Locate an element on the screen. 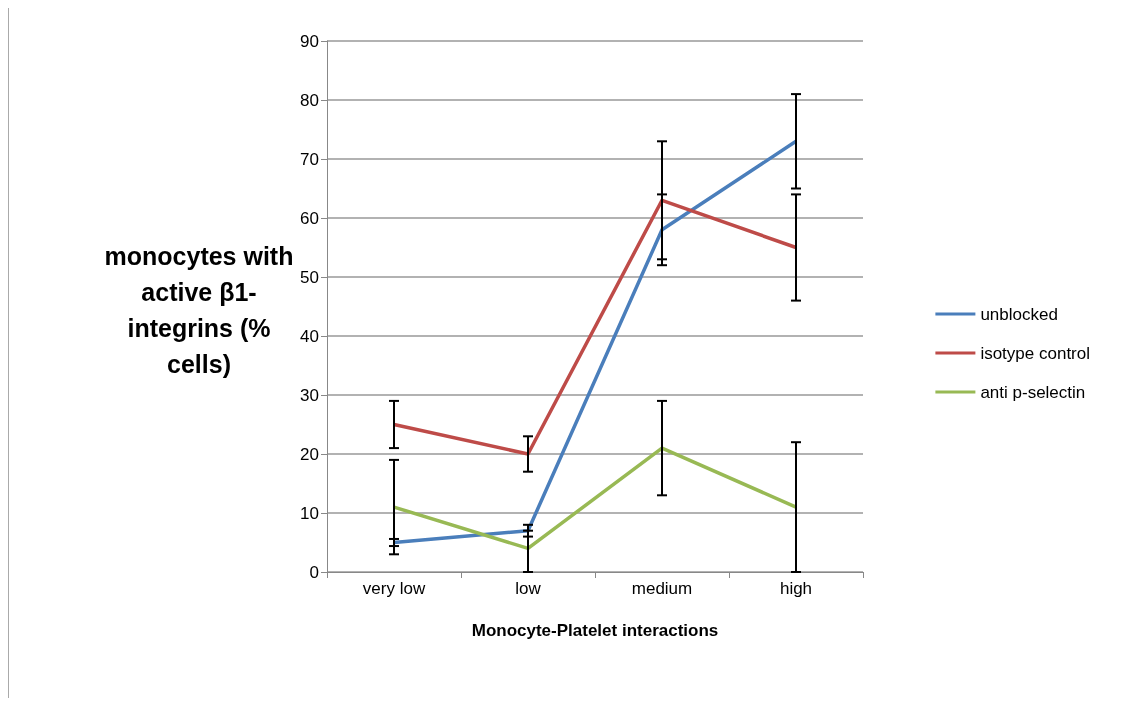 This screenshot has height=706, width=1122. y-tick-label: 20 is located at coordinates (309, 454).